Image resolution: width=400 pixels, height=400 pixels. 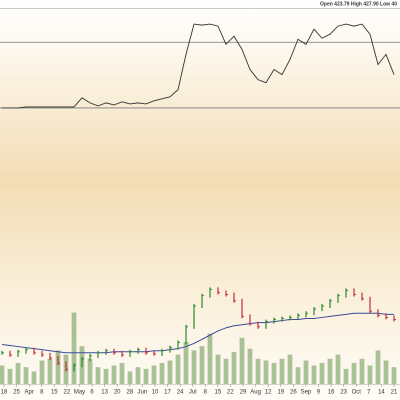 What do you see at coordinates (293, 393) in the screenshot?
I see `x-tick-label: 26` at bounding box center [293, 393].